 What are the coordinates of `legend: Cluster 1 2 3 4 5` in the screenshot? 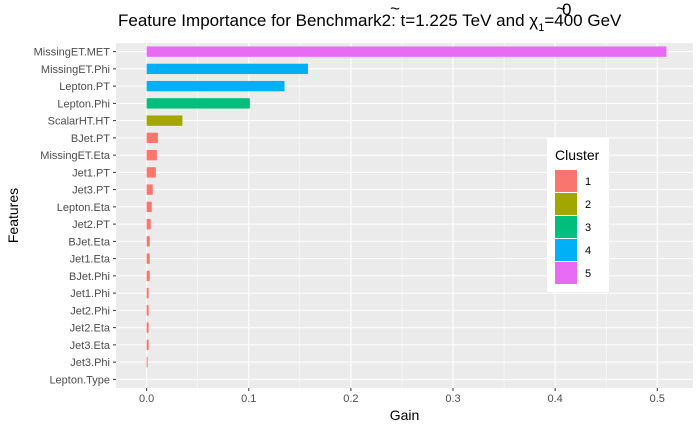 It's located at (578, 215).